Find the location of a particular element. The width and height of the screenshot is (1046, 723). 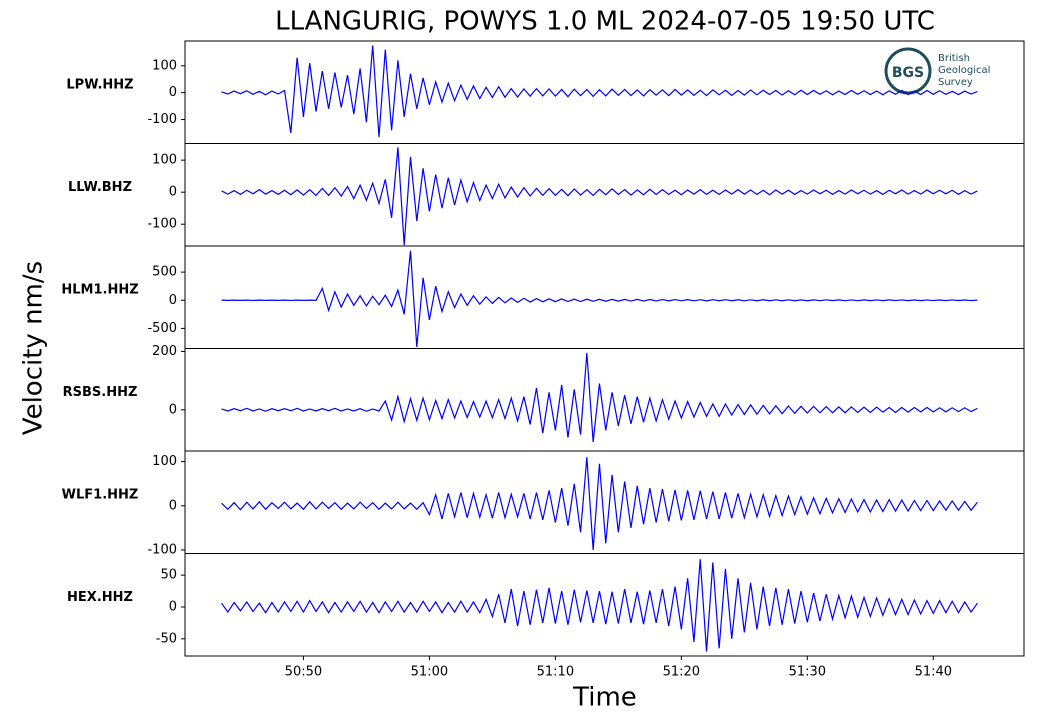

logo: BGS British Geological Survey is located at coordinates (937, 71).